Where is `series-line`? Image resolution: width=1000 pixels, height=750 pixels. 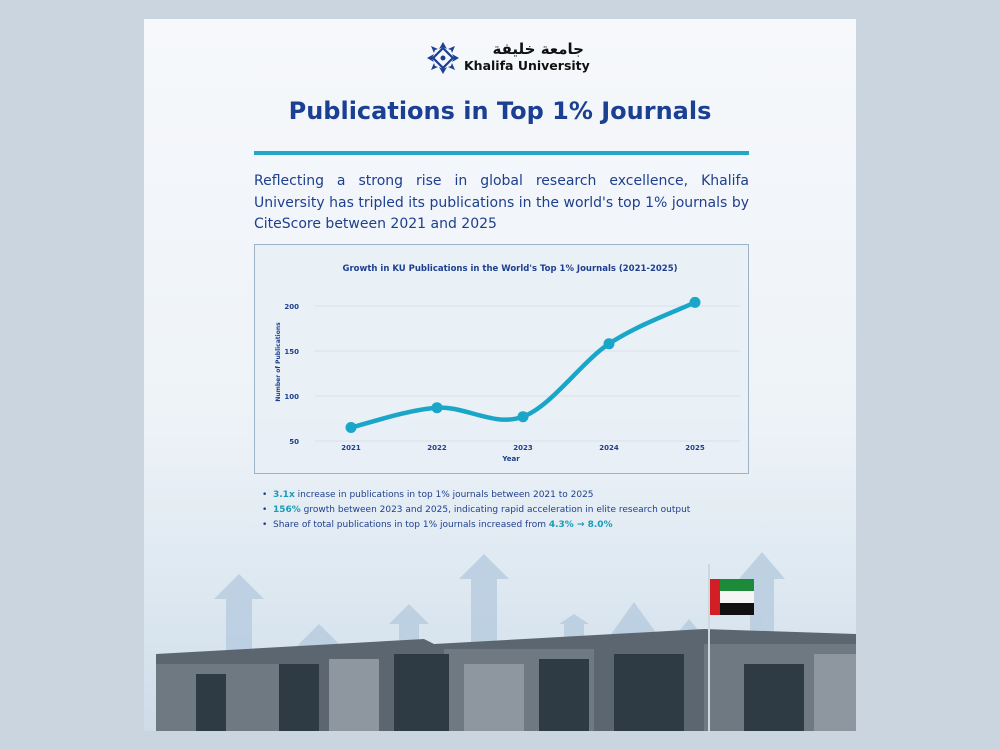
series-line is located at coordinates (523, 365).